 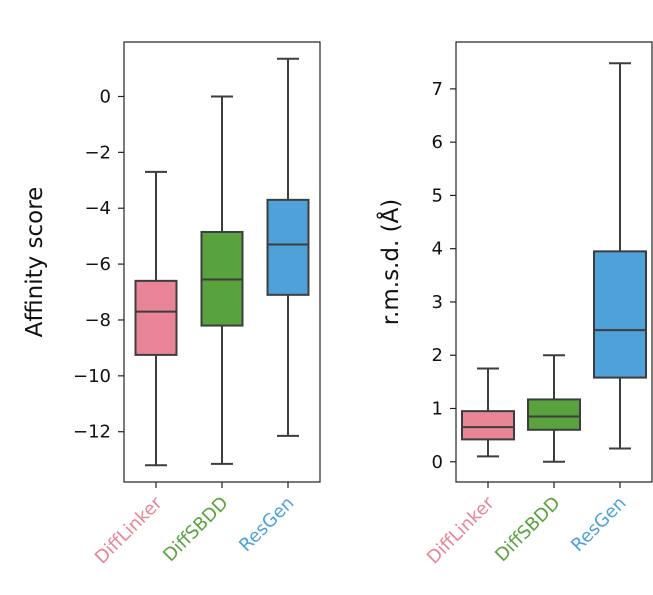 What do you see at coordinates (437, 302) in the screenshot?
I see `y-tick-label: 3` at bounding box center [437, 302].